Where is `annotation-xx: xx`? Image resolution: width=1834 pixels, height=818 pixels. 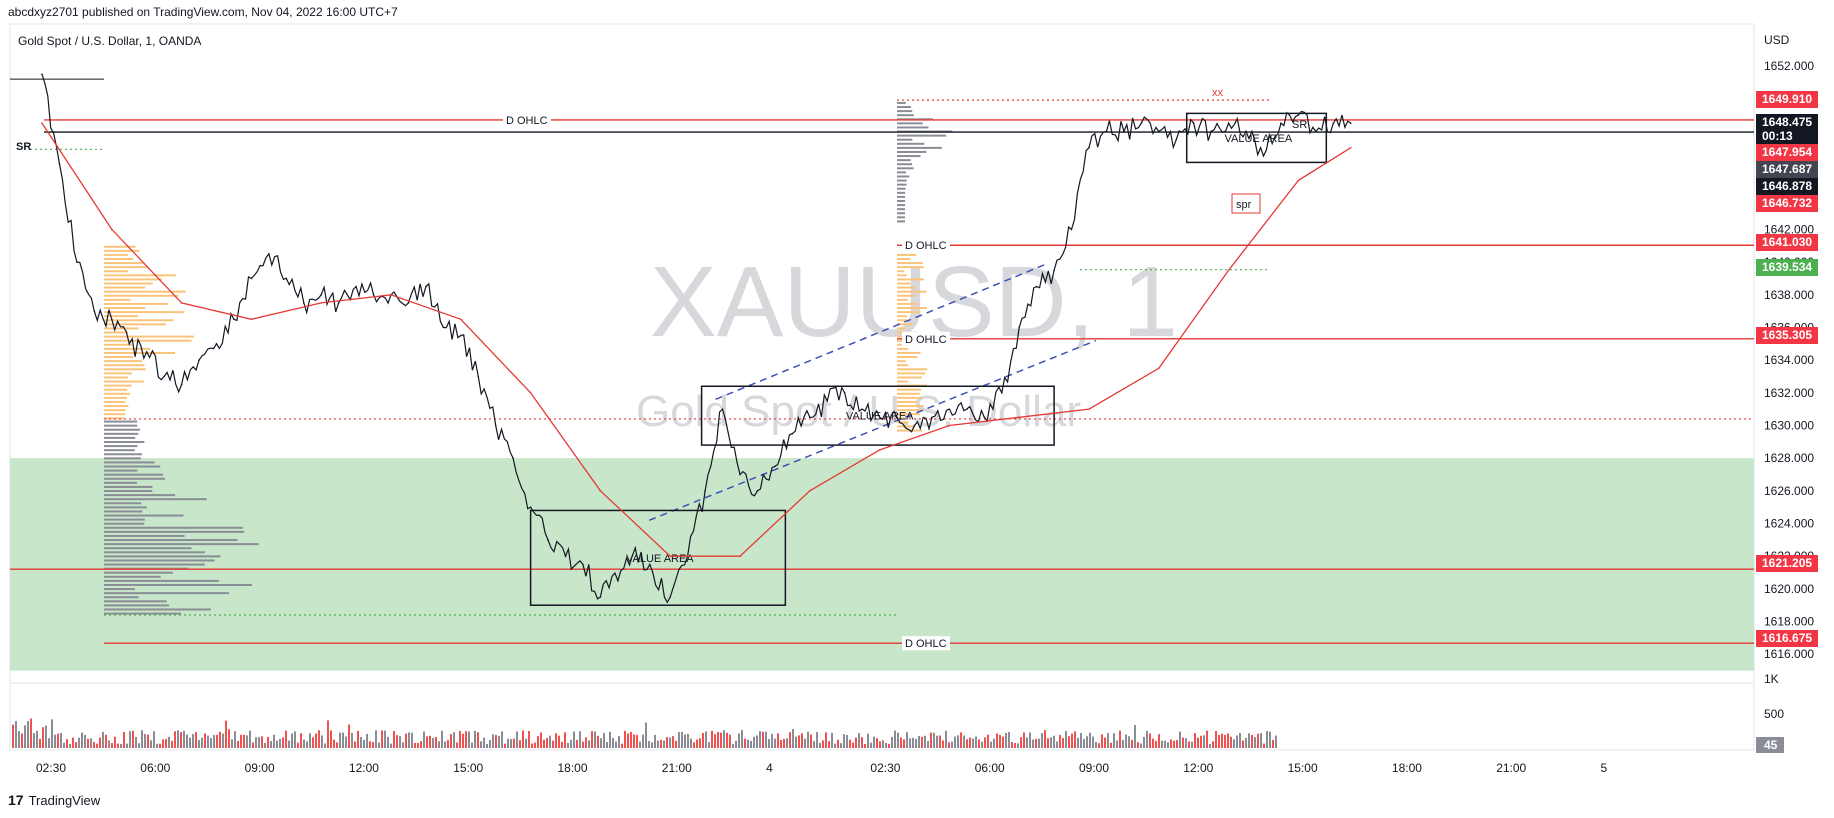 annotation-xx: xx is located at coordinates (1218, 93).